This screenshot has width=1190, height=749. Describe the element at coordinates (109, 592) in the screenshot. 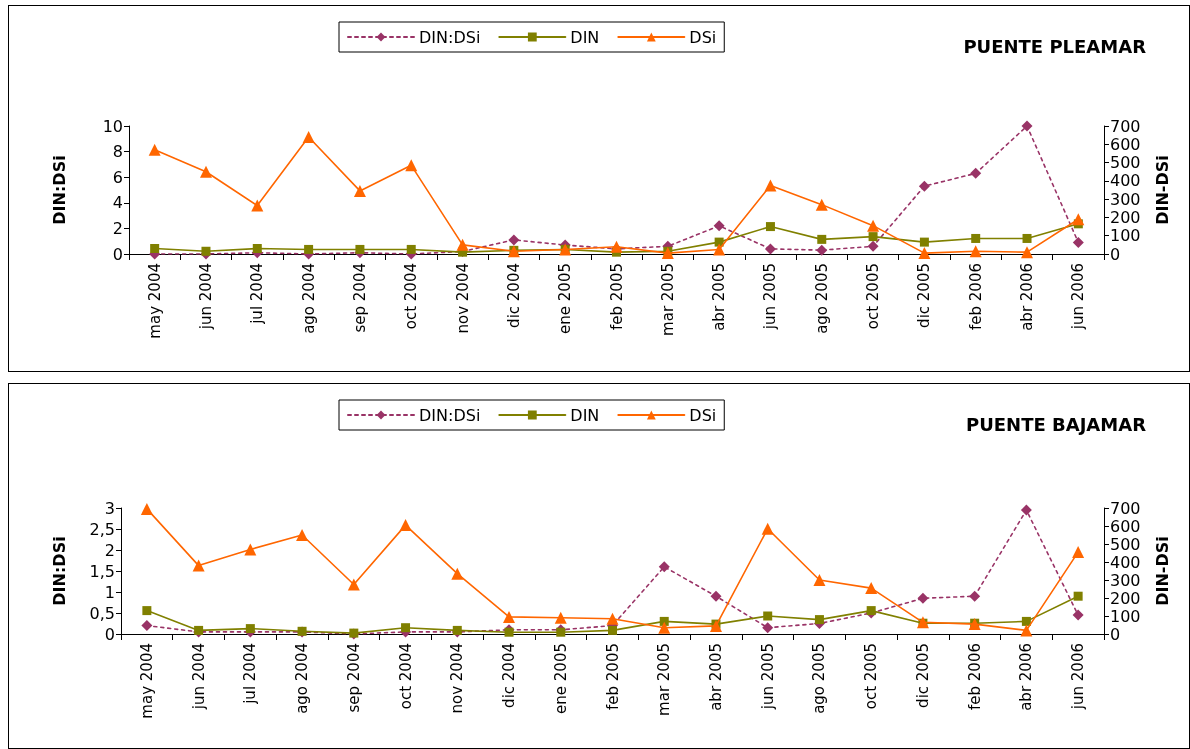

I see `y-tick-label: 1` at that location.